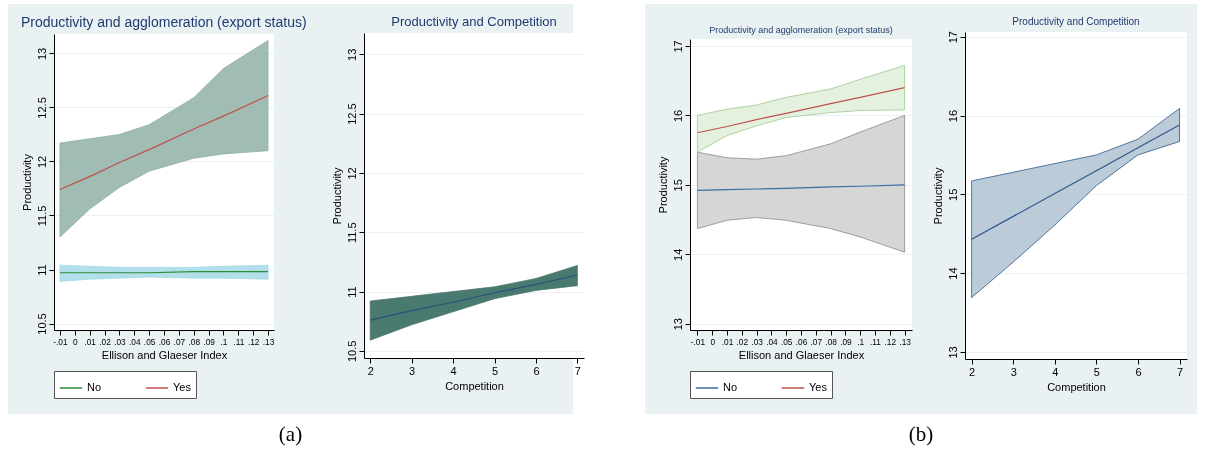 The image size is (1207, 465). Describe the element at coordinates (290, 434) in the screenshot. I see `text: (a)` at that location.